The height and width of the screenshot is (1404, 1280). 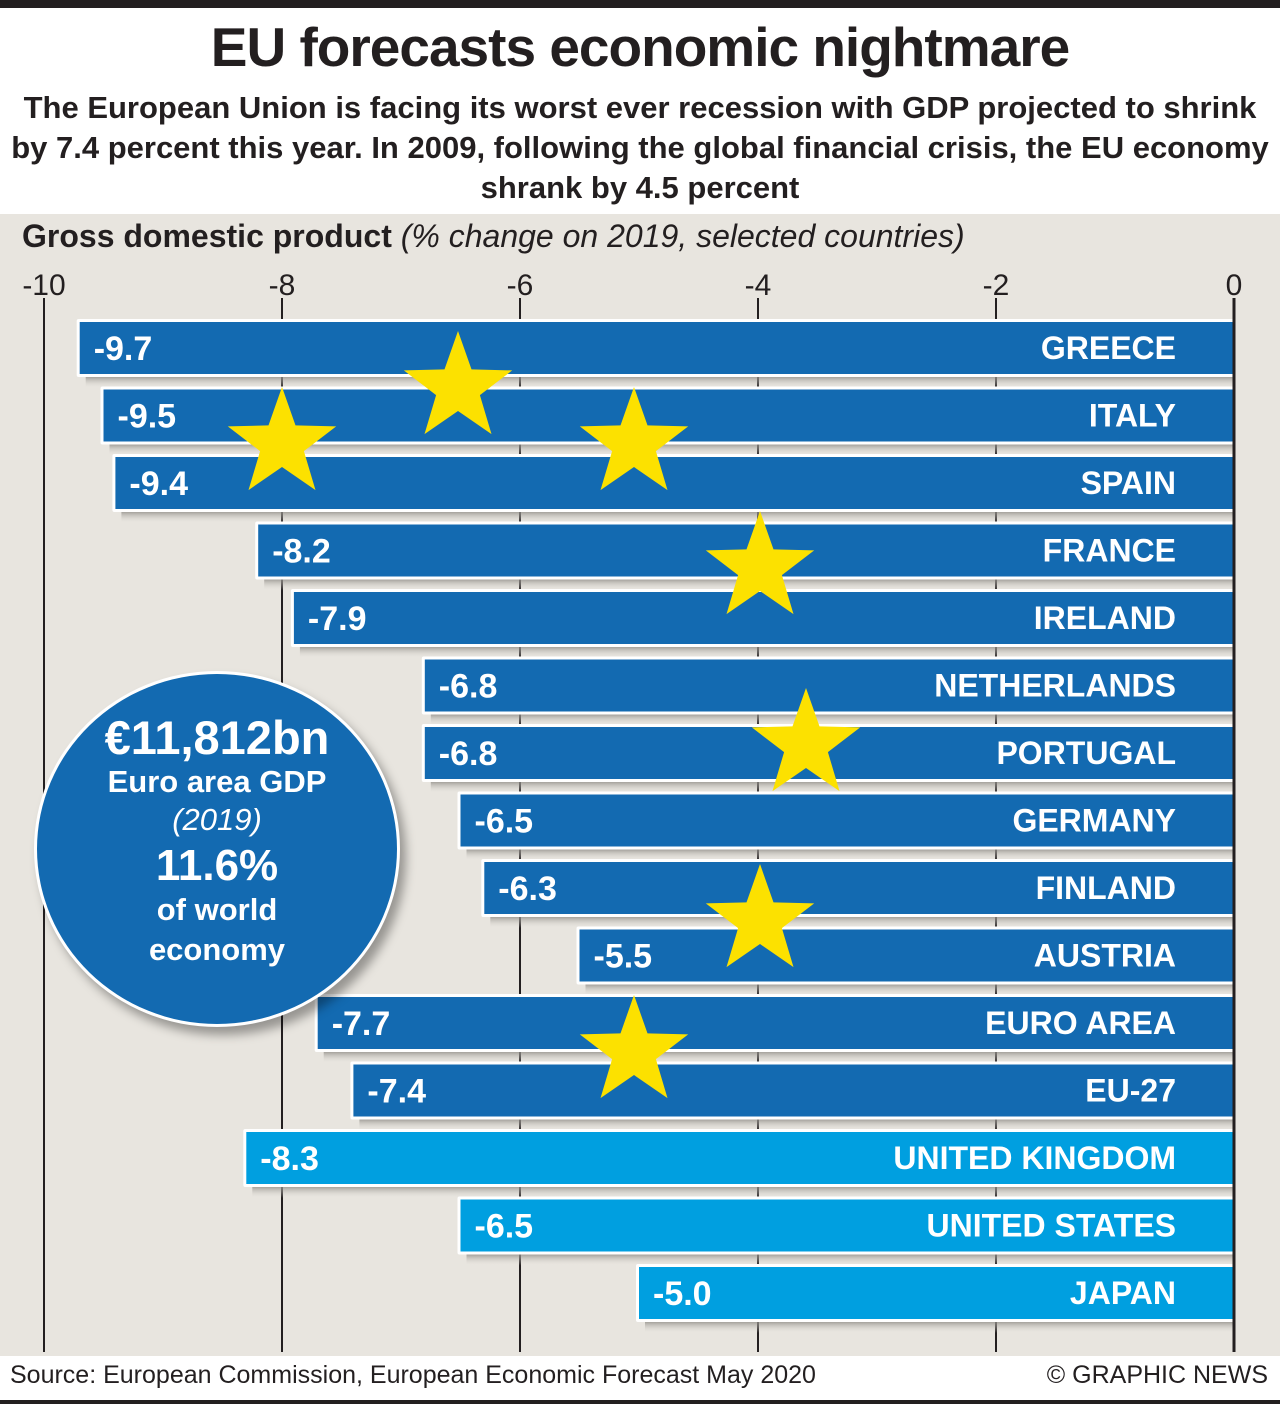 What do you see at coordinates (396, 1092) in the screenshot?
I see `bar-value-label: -7.4` at bounding box center [396, 1092].